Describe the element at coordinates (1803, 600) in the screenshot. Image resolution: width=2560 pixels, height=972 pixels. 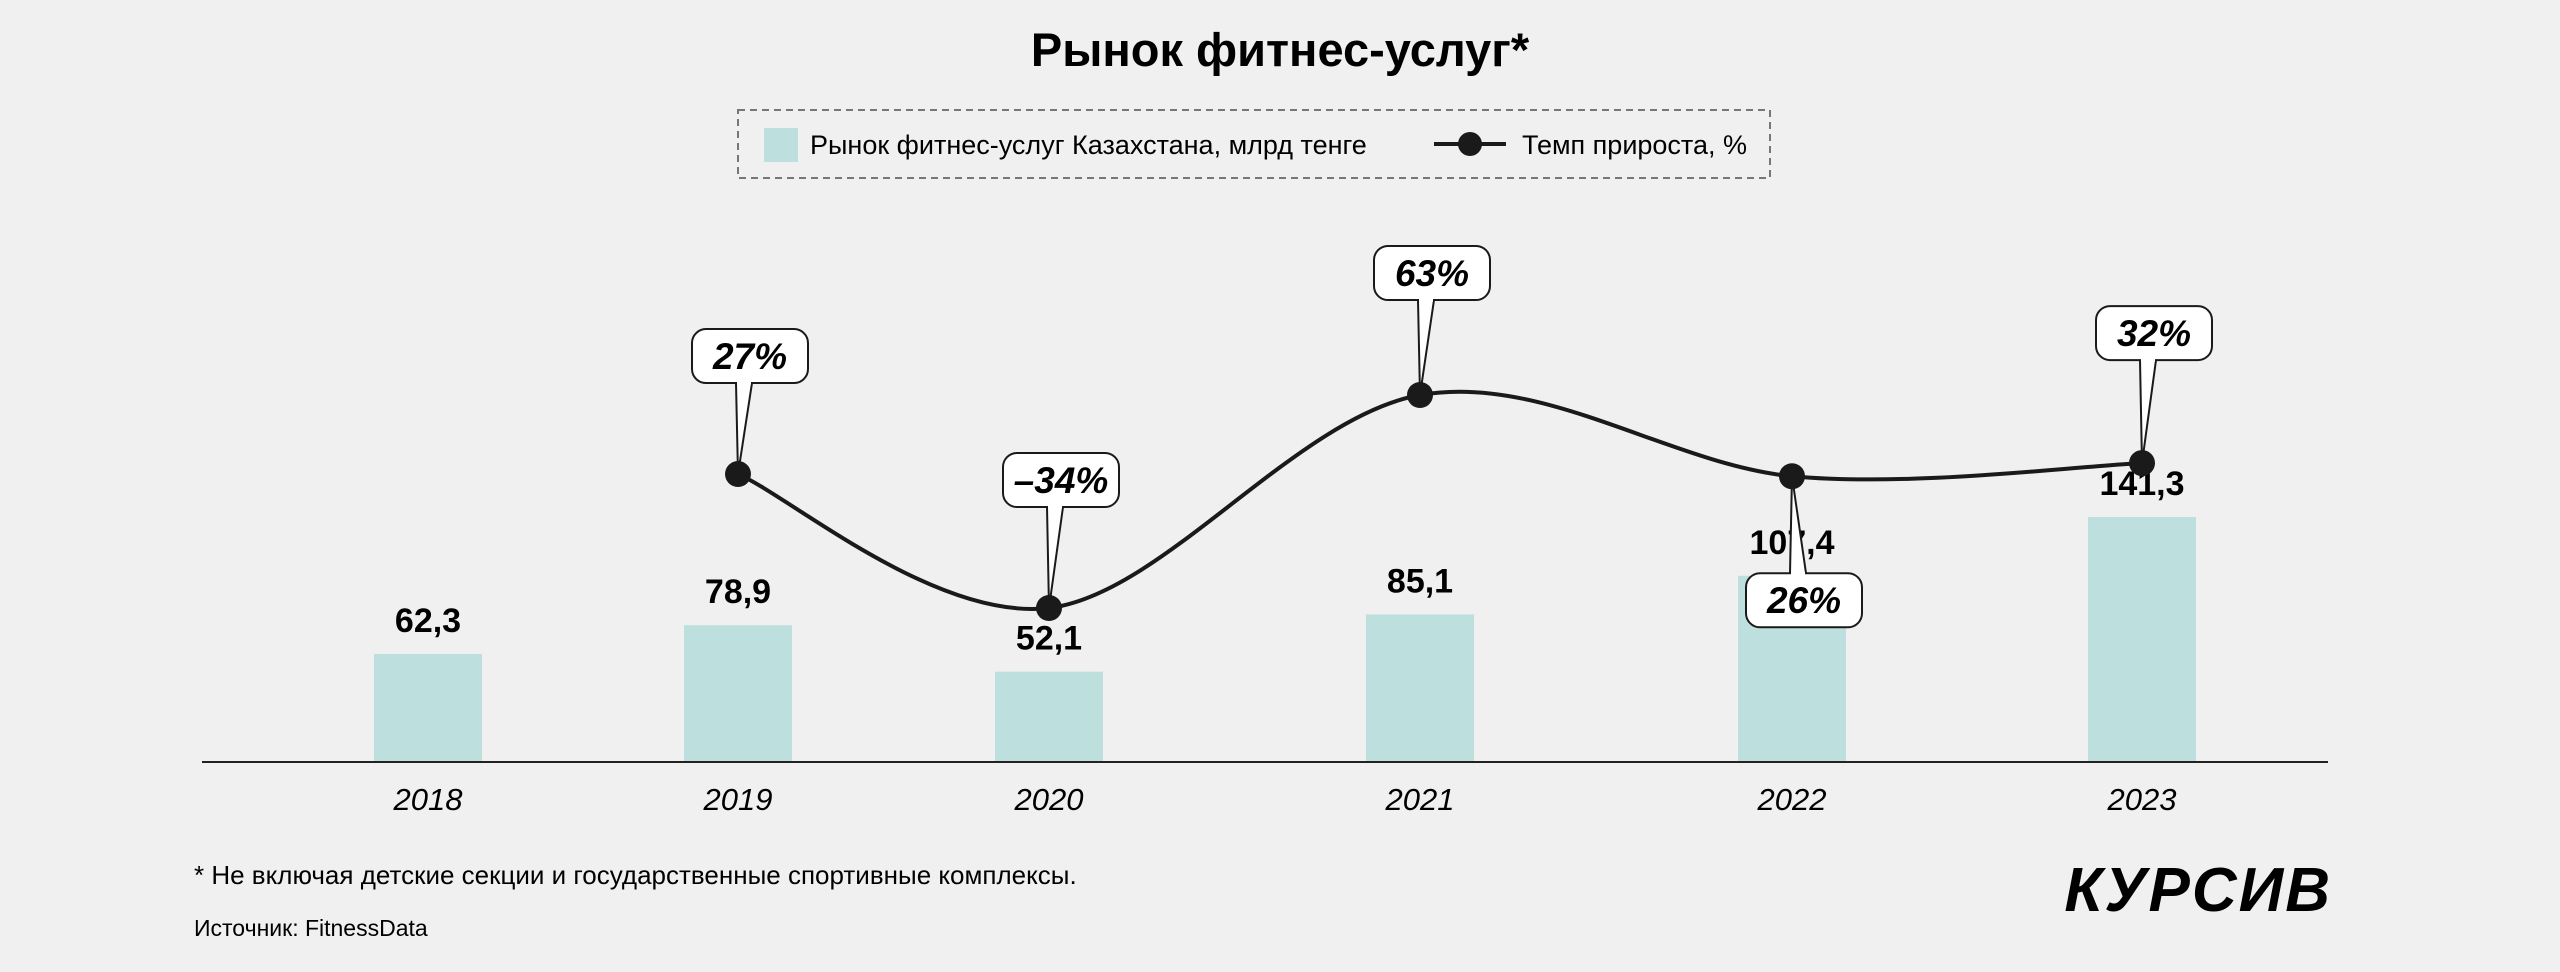
I see `growth-value-label: 26%` at that location.